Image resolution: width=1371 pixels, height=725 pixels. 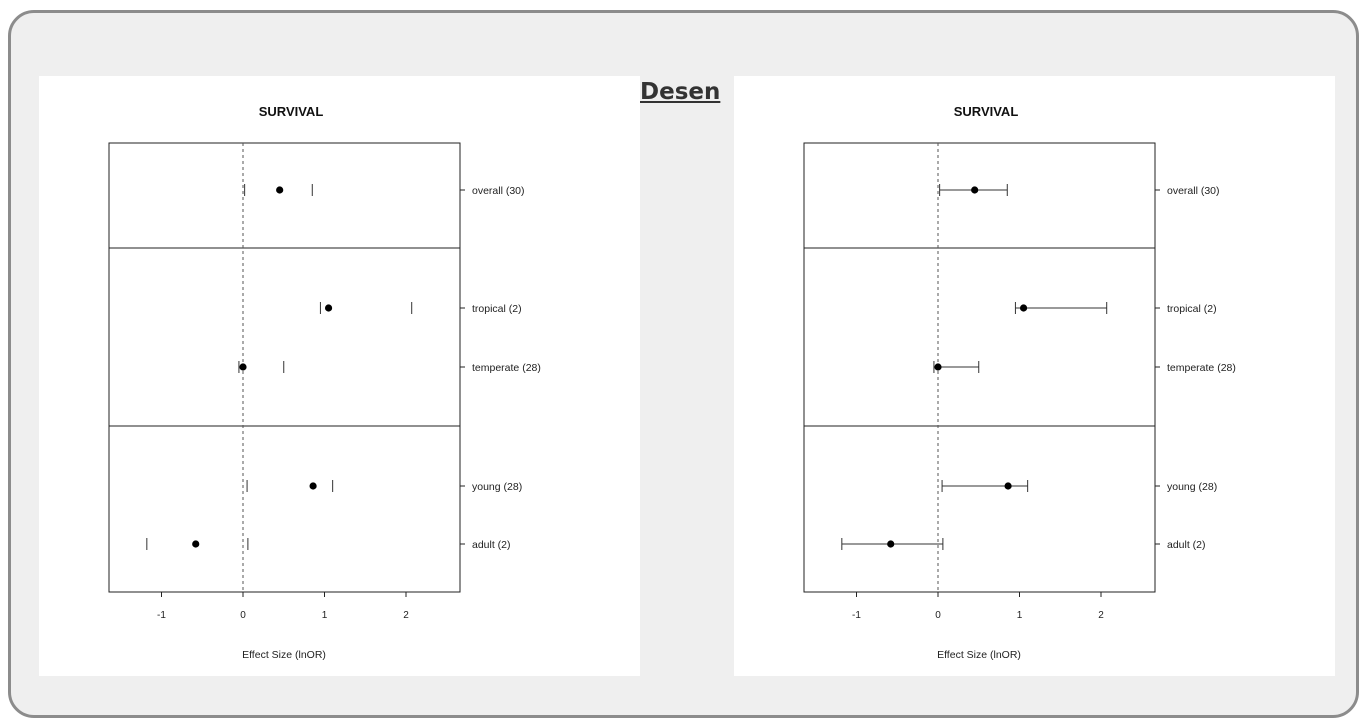 I want to click on caption-link: Desen, so click(x=680, y=92).